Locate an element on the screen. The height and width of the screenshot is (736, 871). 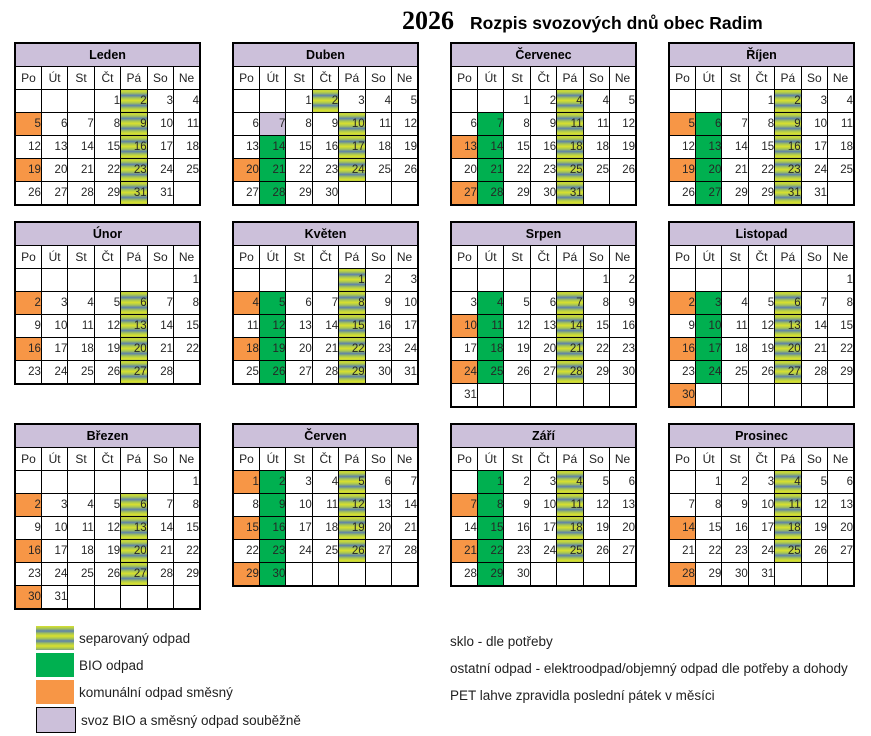
month-title: Říjen is located at coordinates (761, 54).